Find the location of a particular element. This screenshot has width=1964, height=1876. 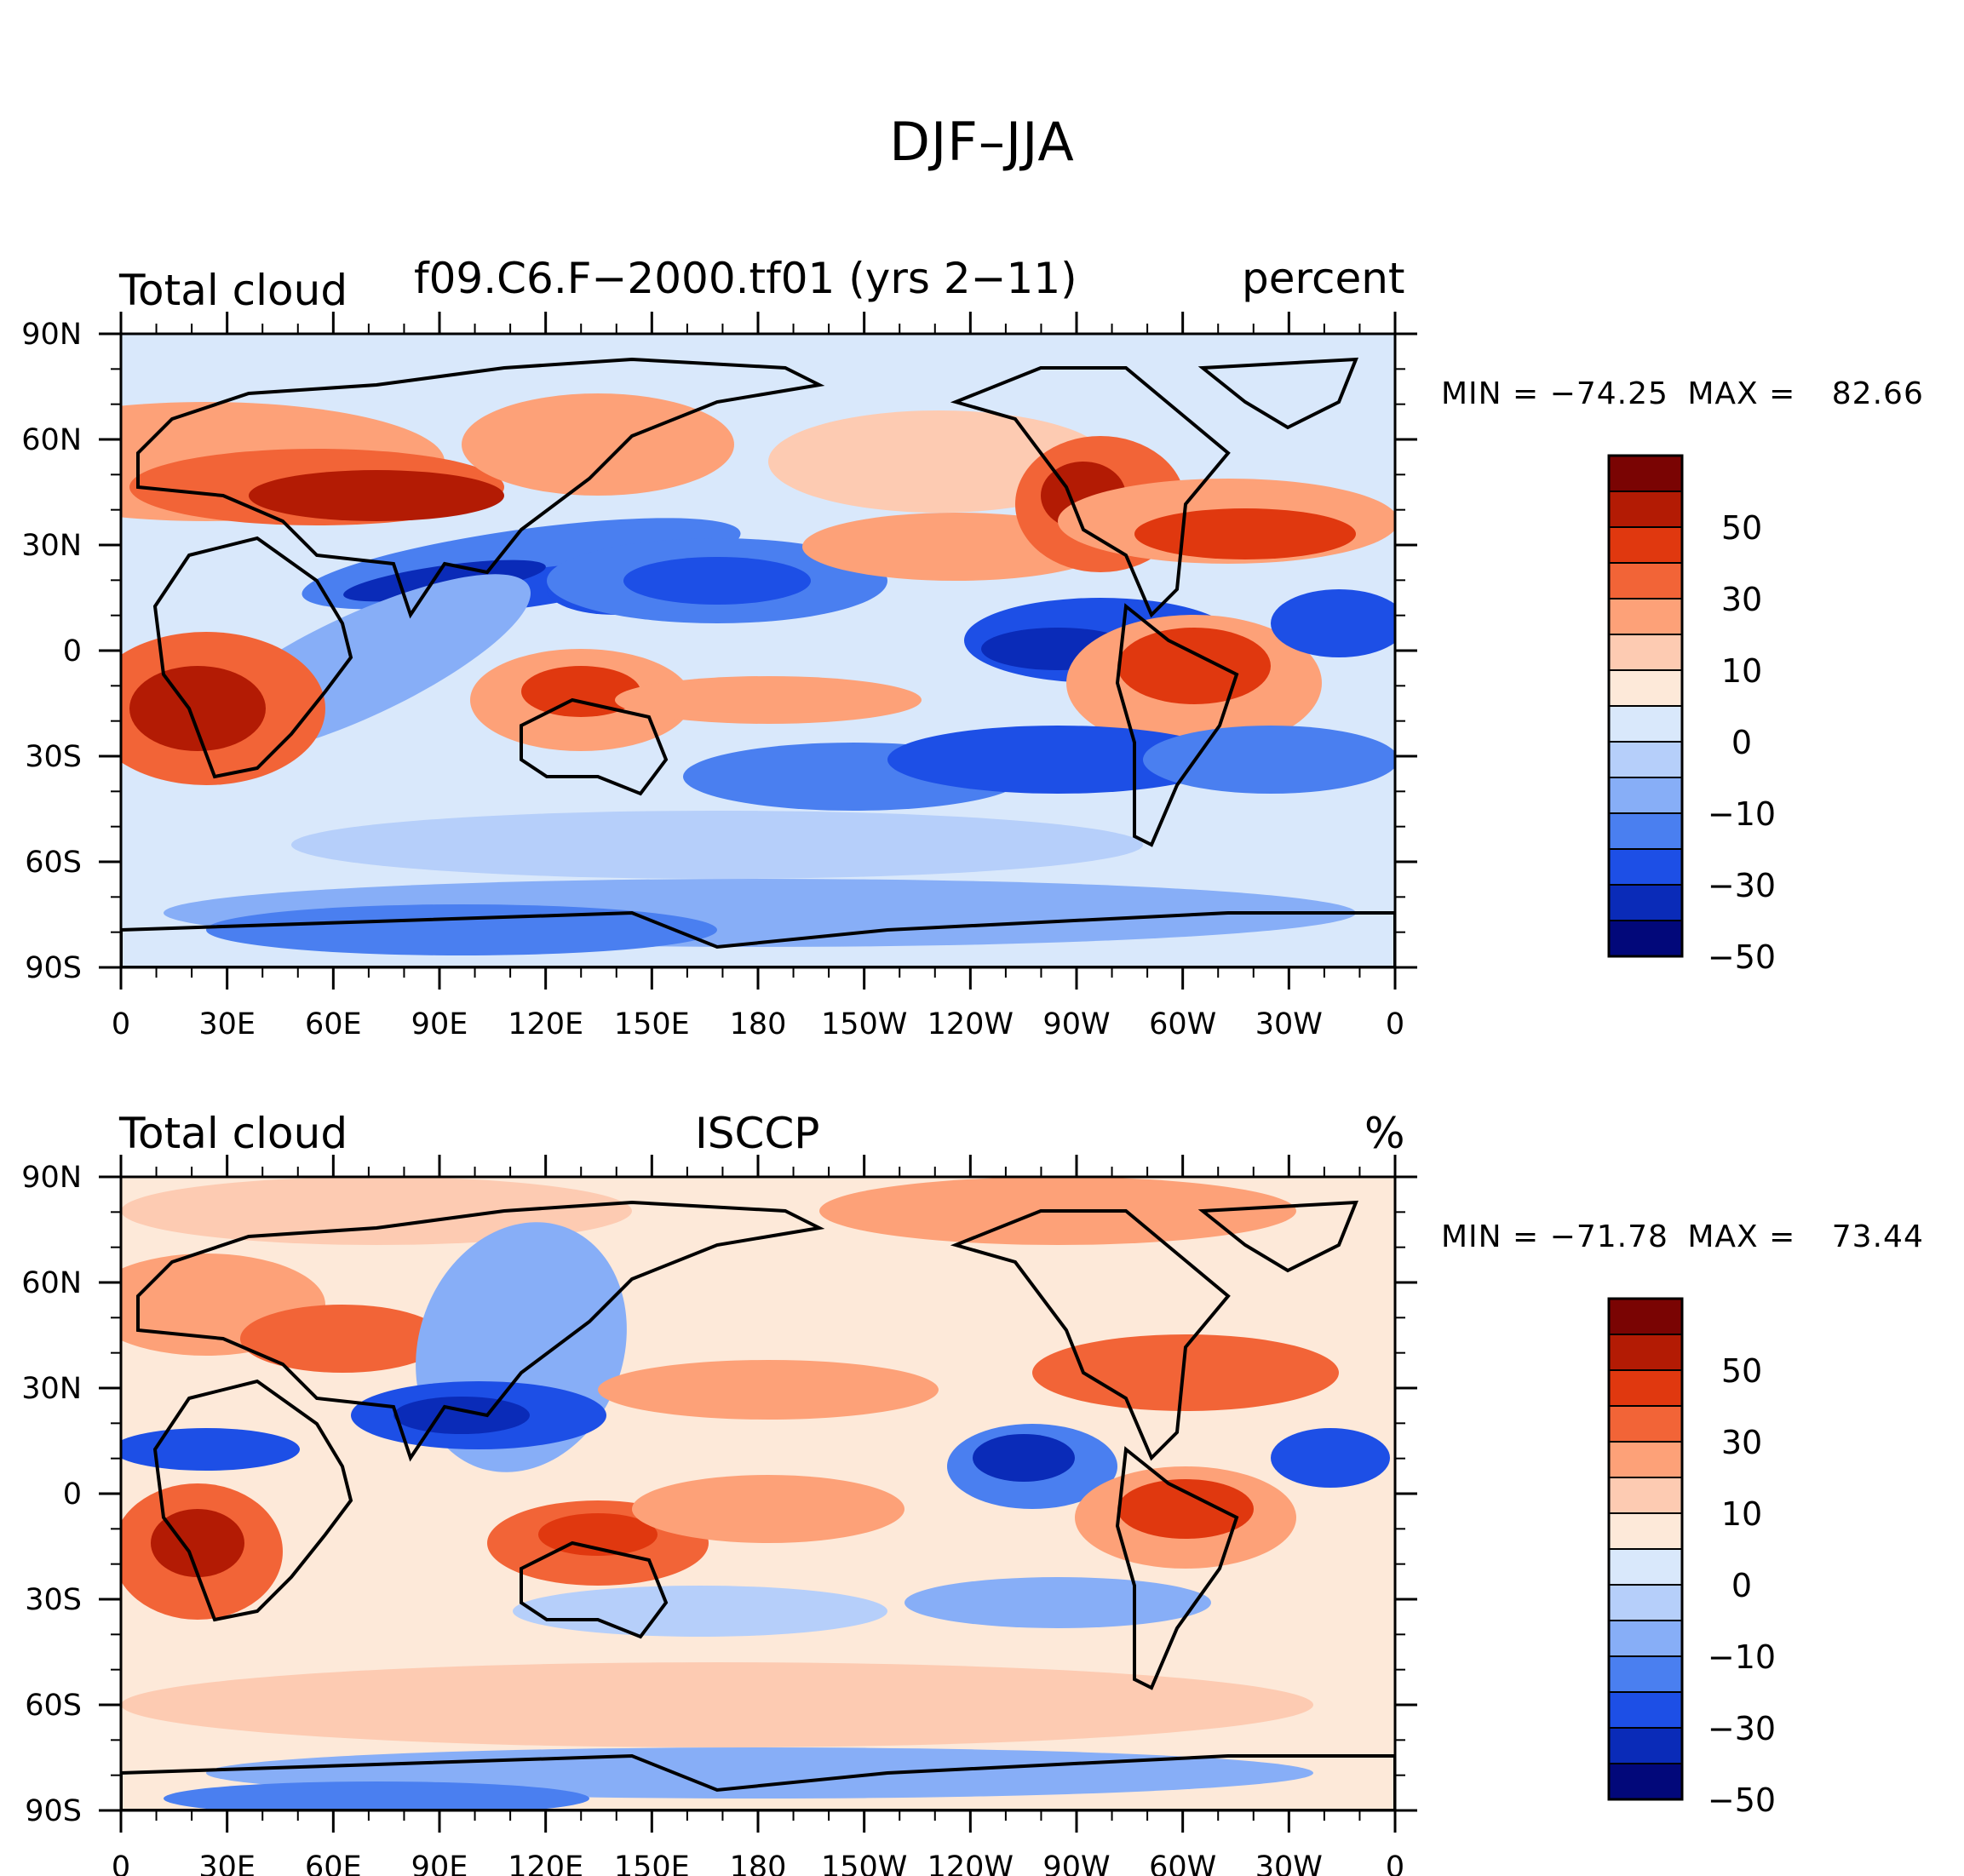

panel-right-title: percent is located at coordinates (1323, 278).